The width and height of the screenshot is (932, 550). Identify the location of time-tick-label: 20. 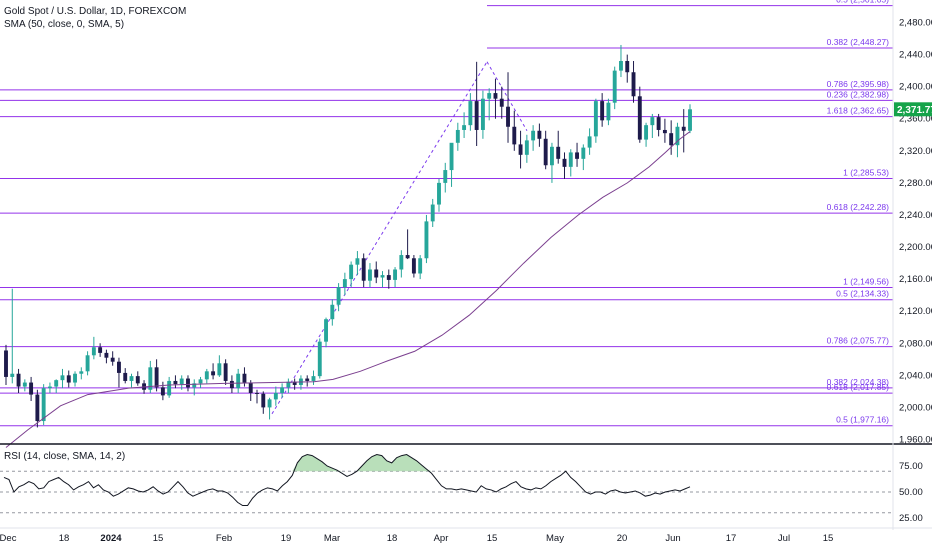
(622, 538).